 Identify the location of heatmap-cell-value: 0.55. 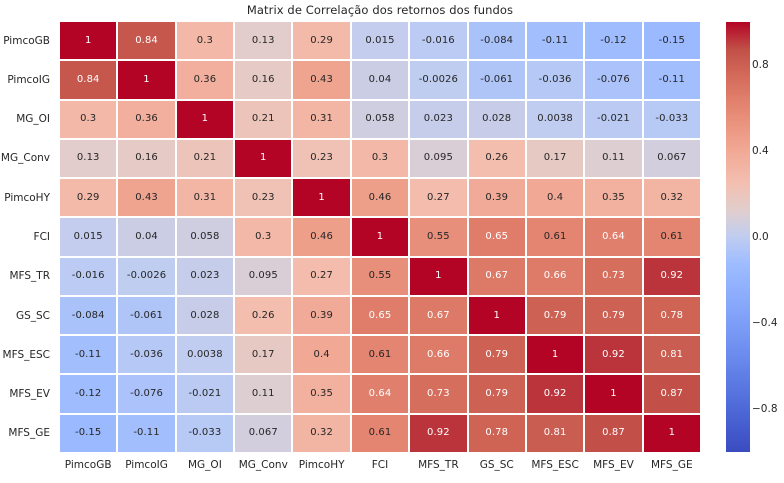
(380, 276).